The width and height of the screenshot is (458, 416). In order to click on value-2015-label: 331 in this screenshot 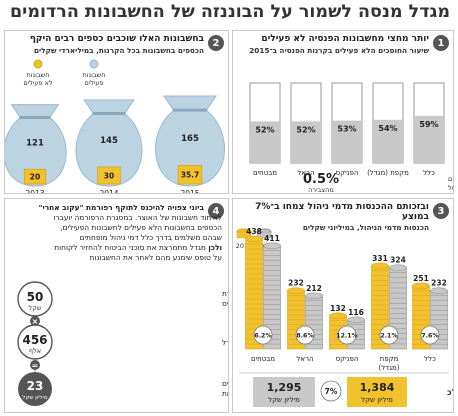, I will do `click(380, 258)`.